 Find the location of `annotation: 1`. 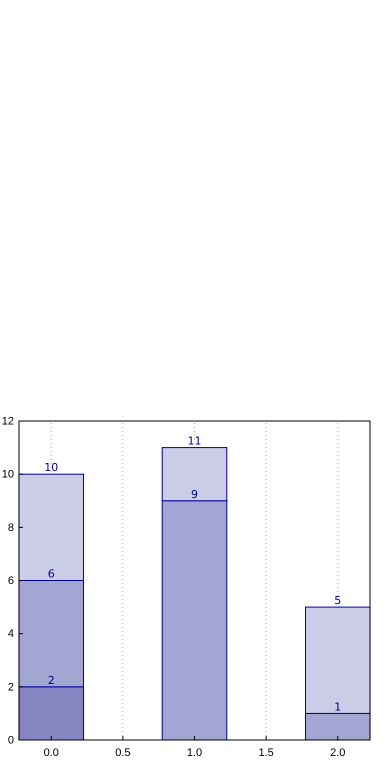

annotation: 1 is located at coordinates (338, 707).